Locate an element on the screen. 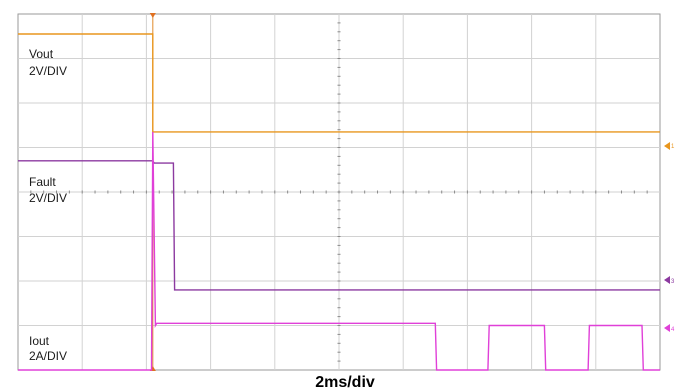  iout-marker: 4 is located at coordinates (669, 328).